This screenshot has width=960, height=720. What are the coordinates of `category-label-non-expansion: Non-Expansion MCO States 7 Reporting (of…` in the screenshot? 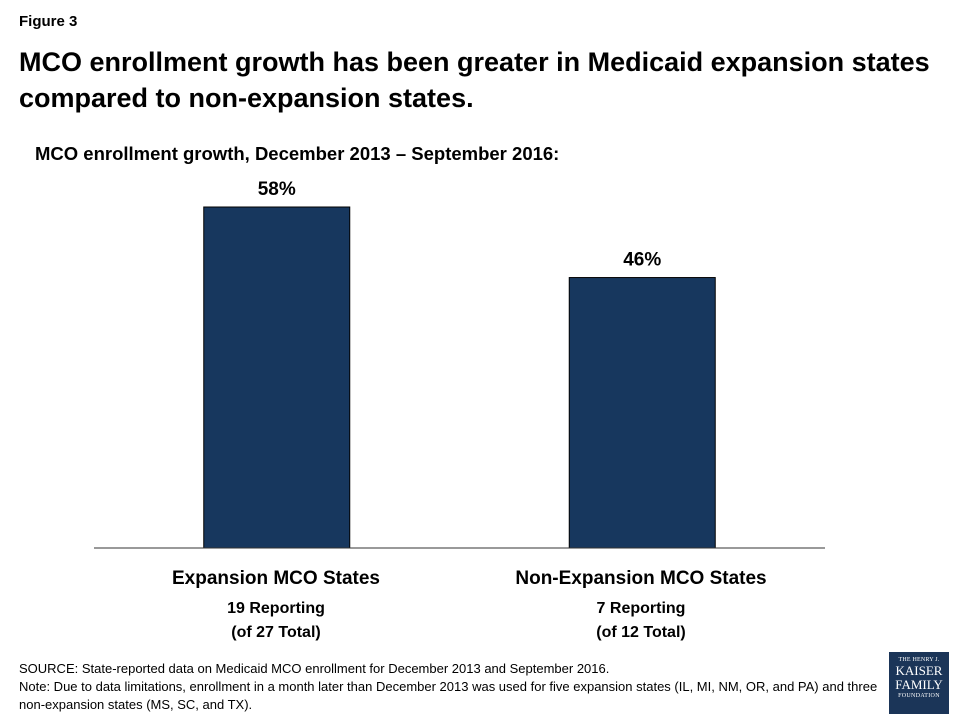 It's located at (641, 606).